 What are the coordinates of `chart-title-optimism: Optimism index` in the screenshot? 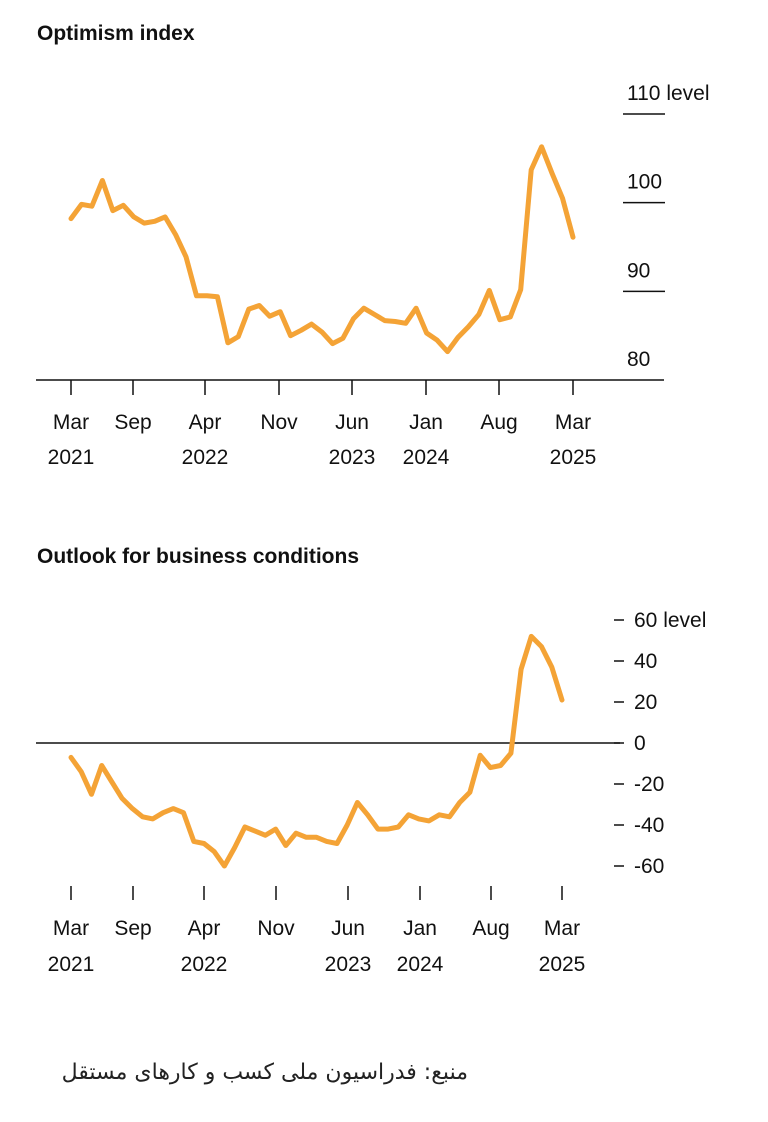 It's located at (116, 33).